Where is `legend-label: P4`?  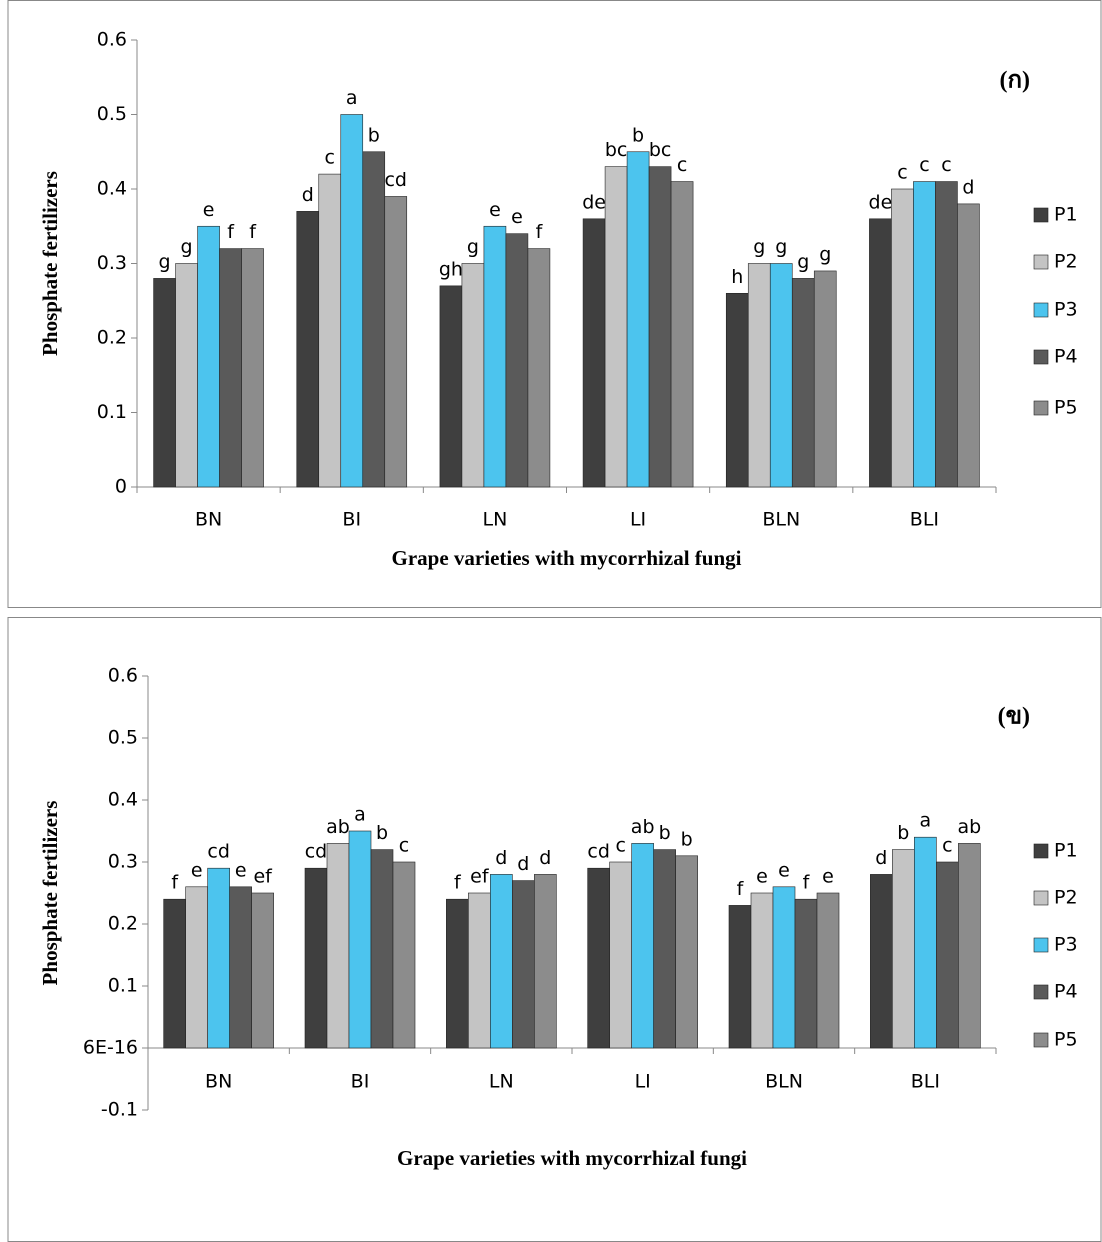 legend-label: P4 is located at coordinates (1066, 357).